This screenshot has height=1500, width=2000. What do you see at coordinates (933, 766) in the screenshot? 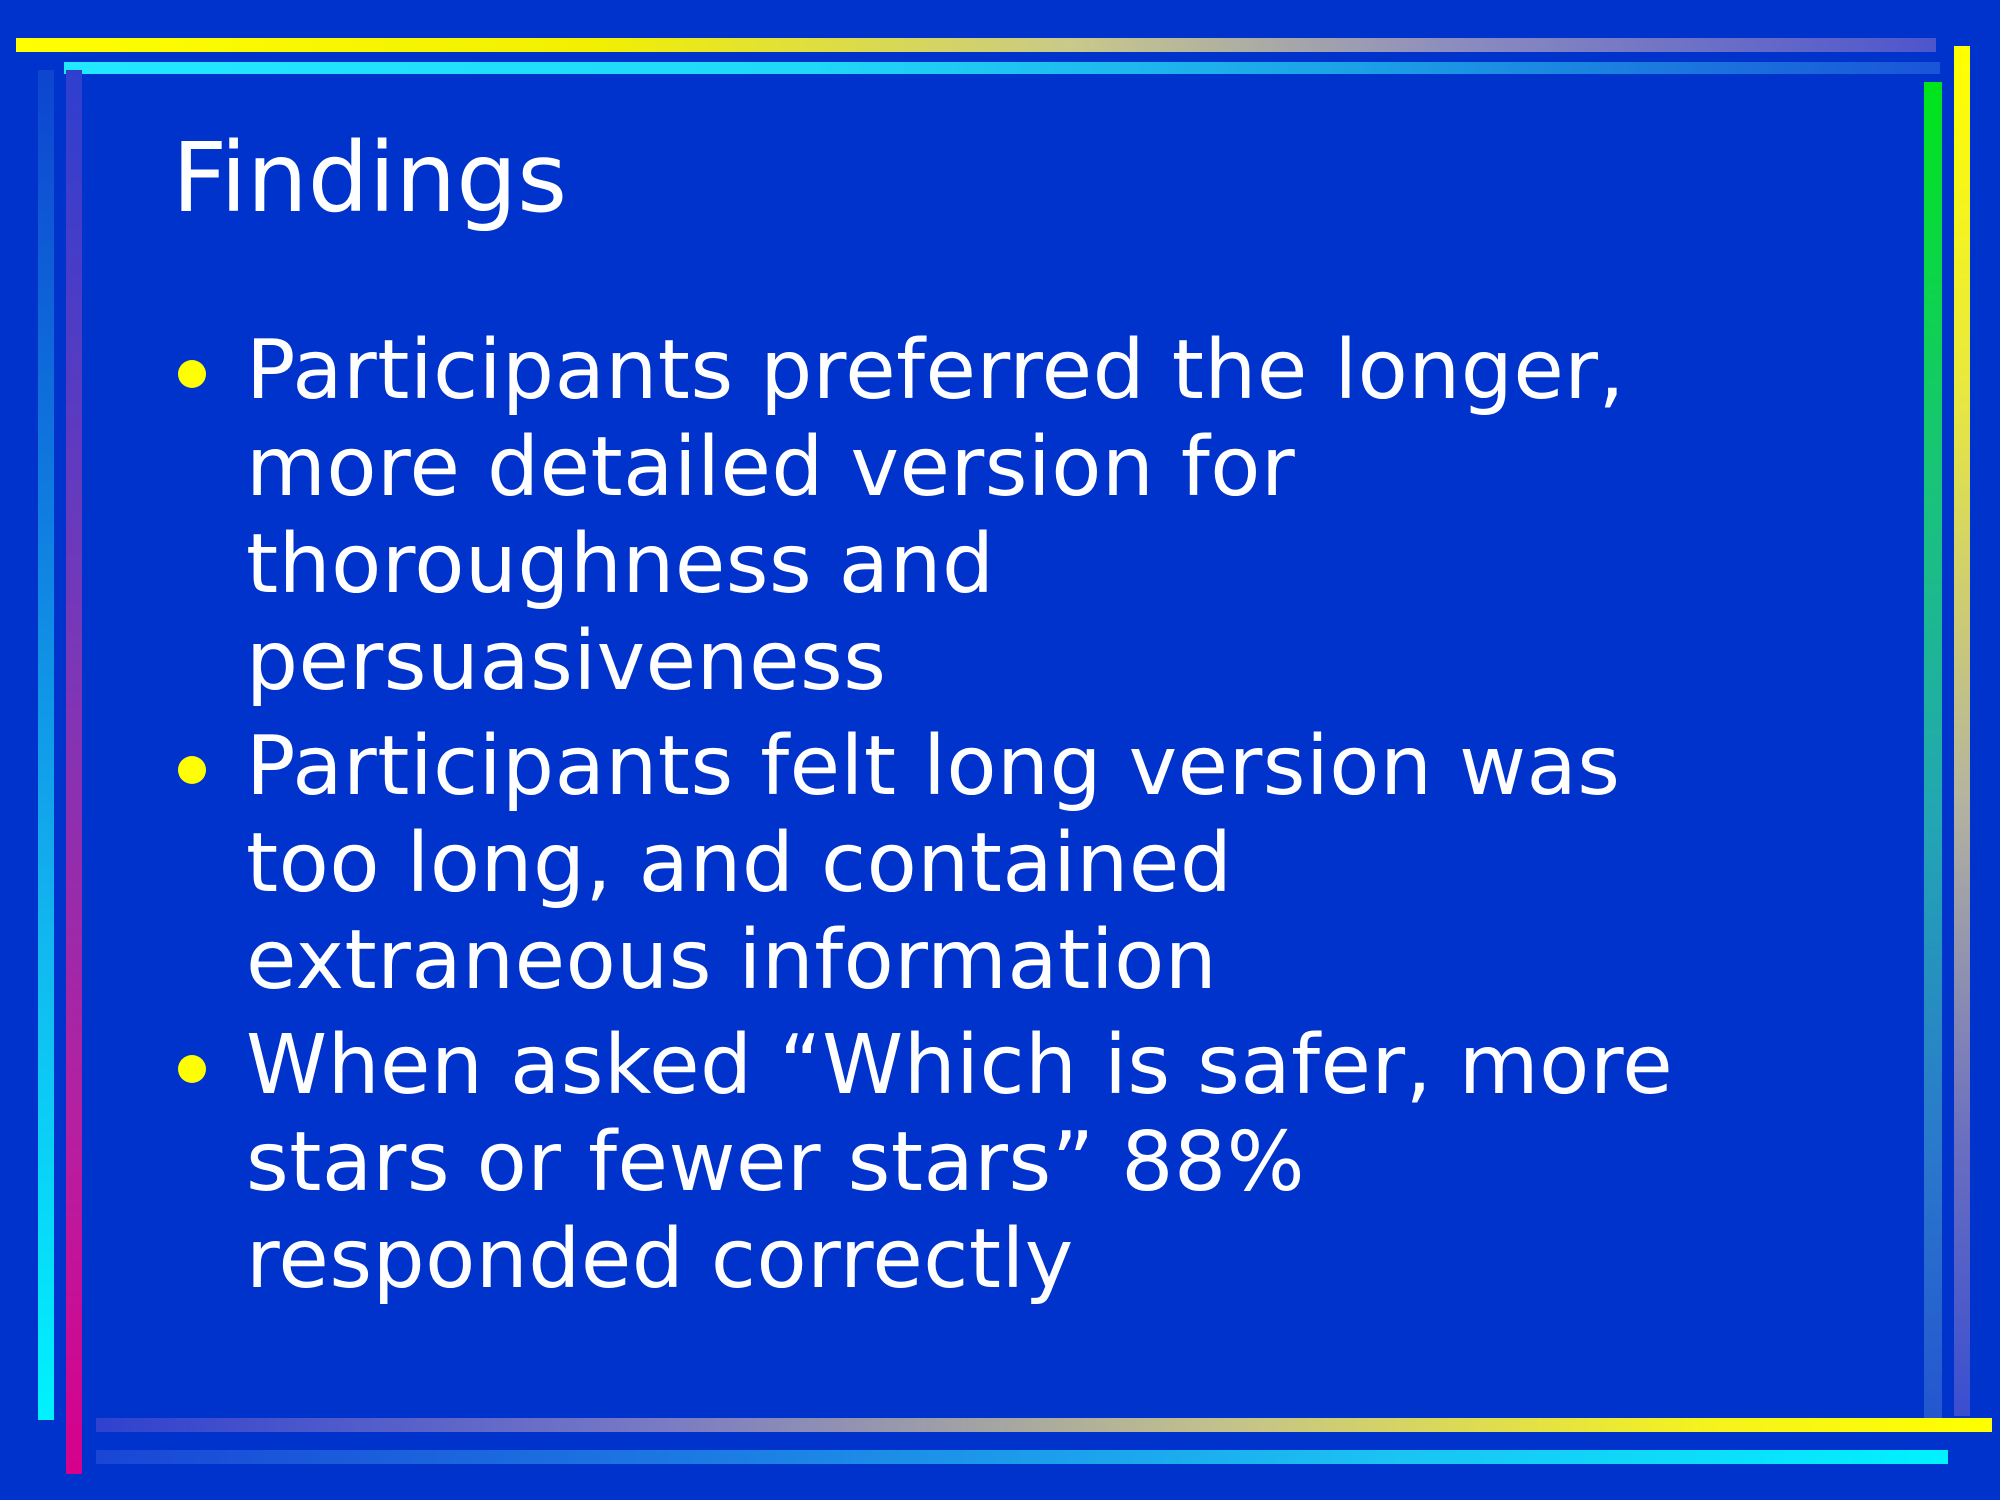
I see `bullet-line: Participants felt long version was` at bounding box center [933, 766].